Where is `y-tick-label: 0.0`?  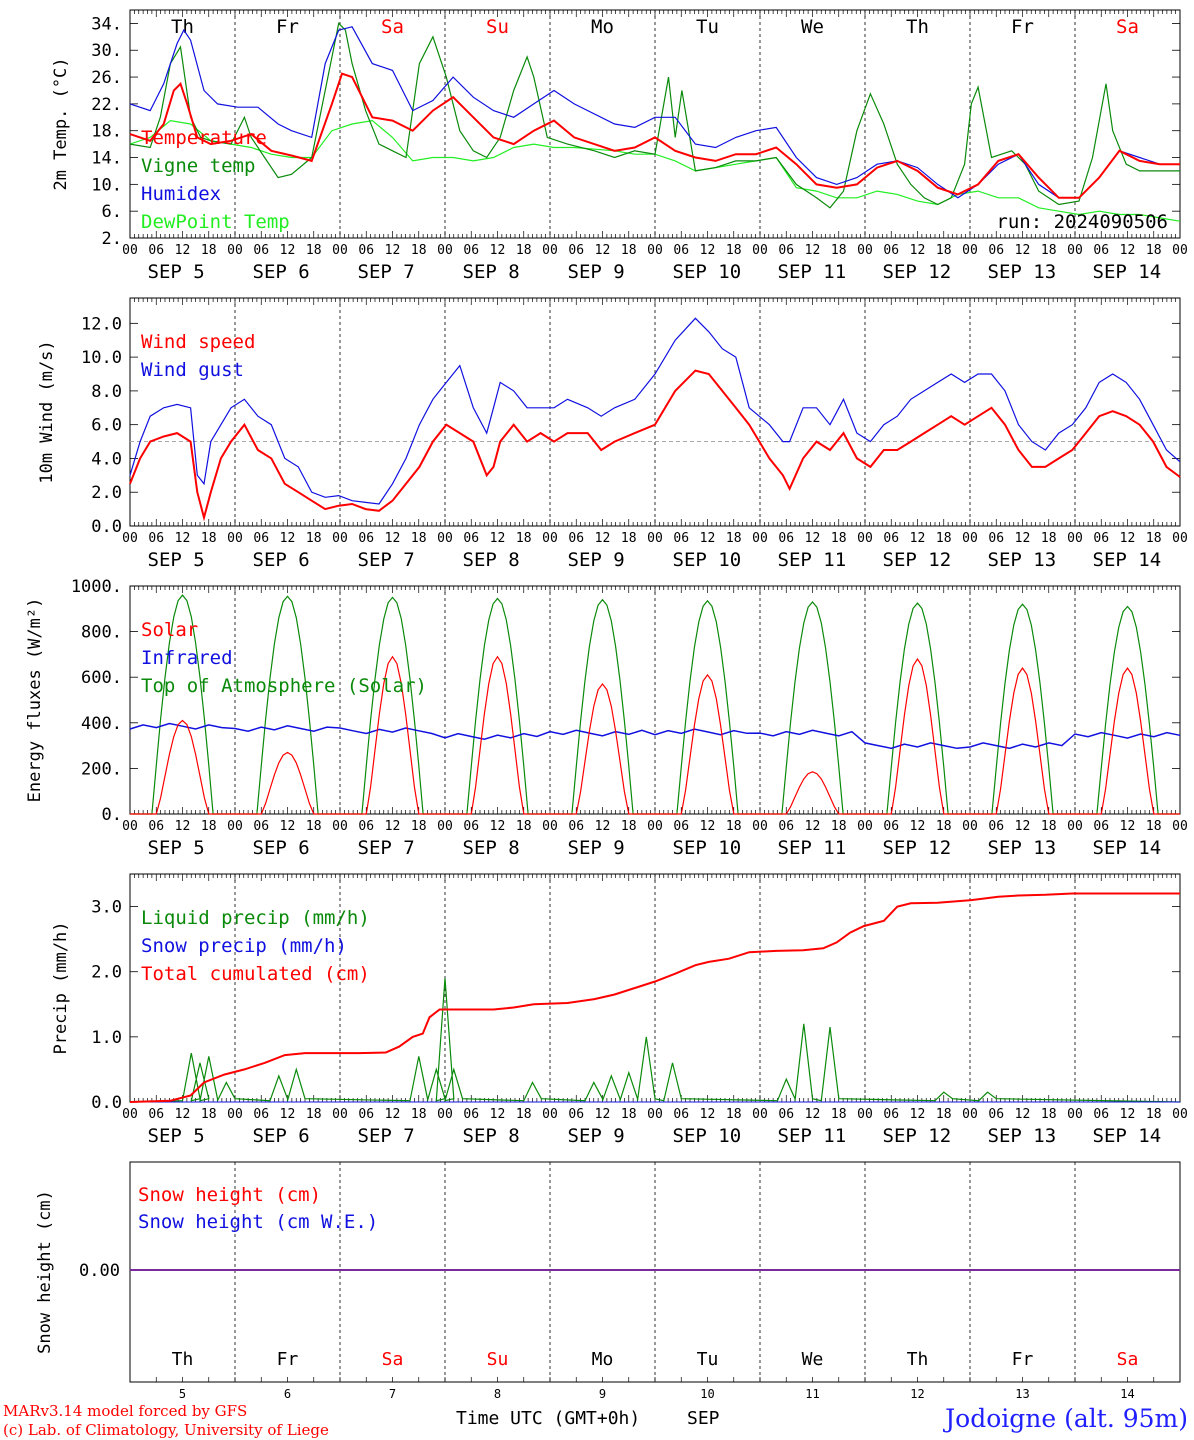
y-tick-label: 0.0 is located at coordinates (106, 527).